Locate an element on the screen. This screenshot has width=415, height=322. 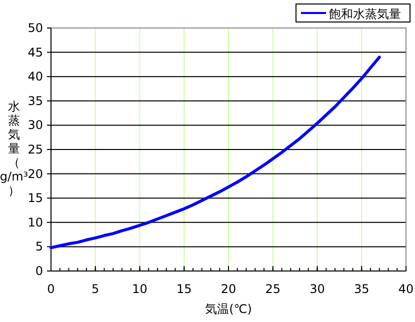
x-tick-label: 20 is located at coordinates (228, 289).